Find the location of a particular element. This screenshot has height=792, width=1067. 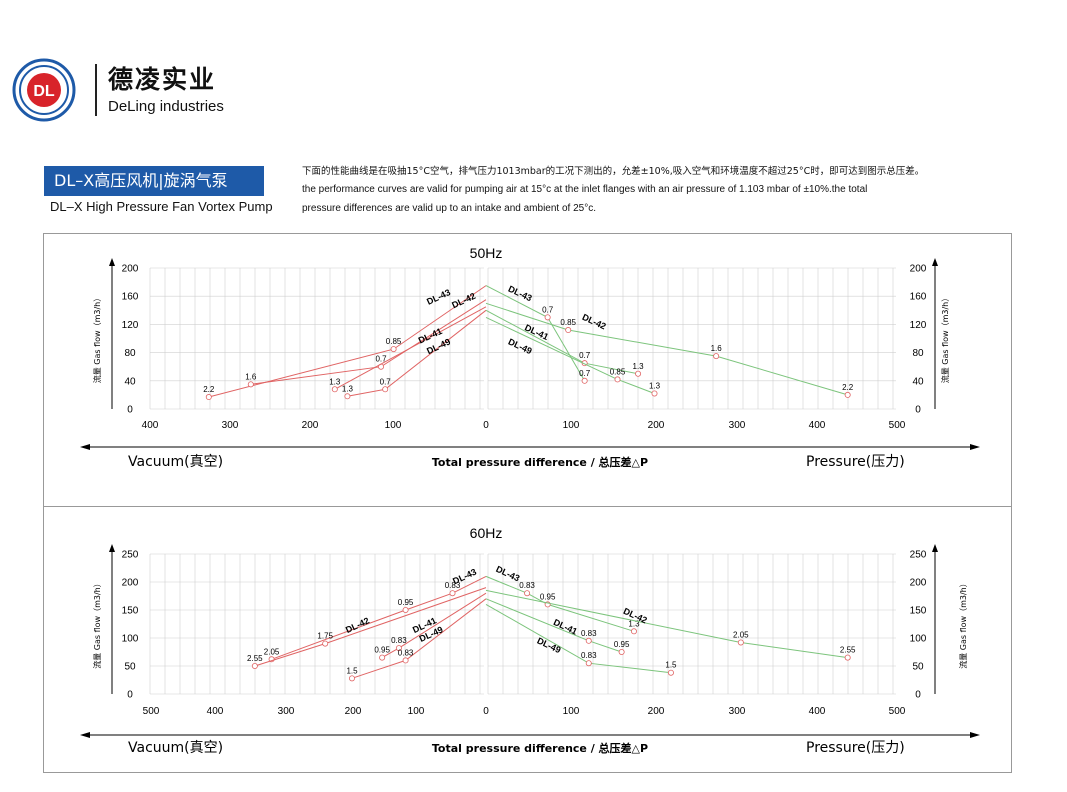

x-tick-label-vacuum: 300 is located at coordinates (286, 711).